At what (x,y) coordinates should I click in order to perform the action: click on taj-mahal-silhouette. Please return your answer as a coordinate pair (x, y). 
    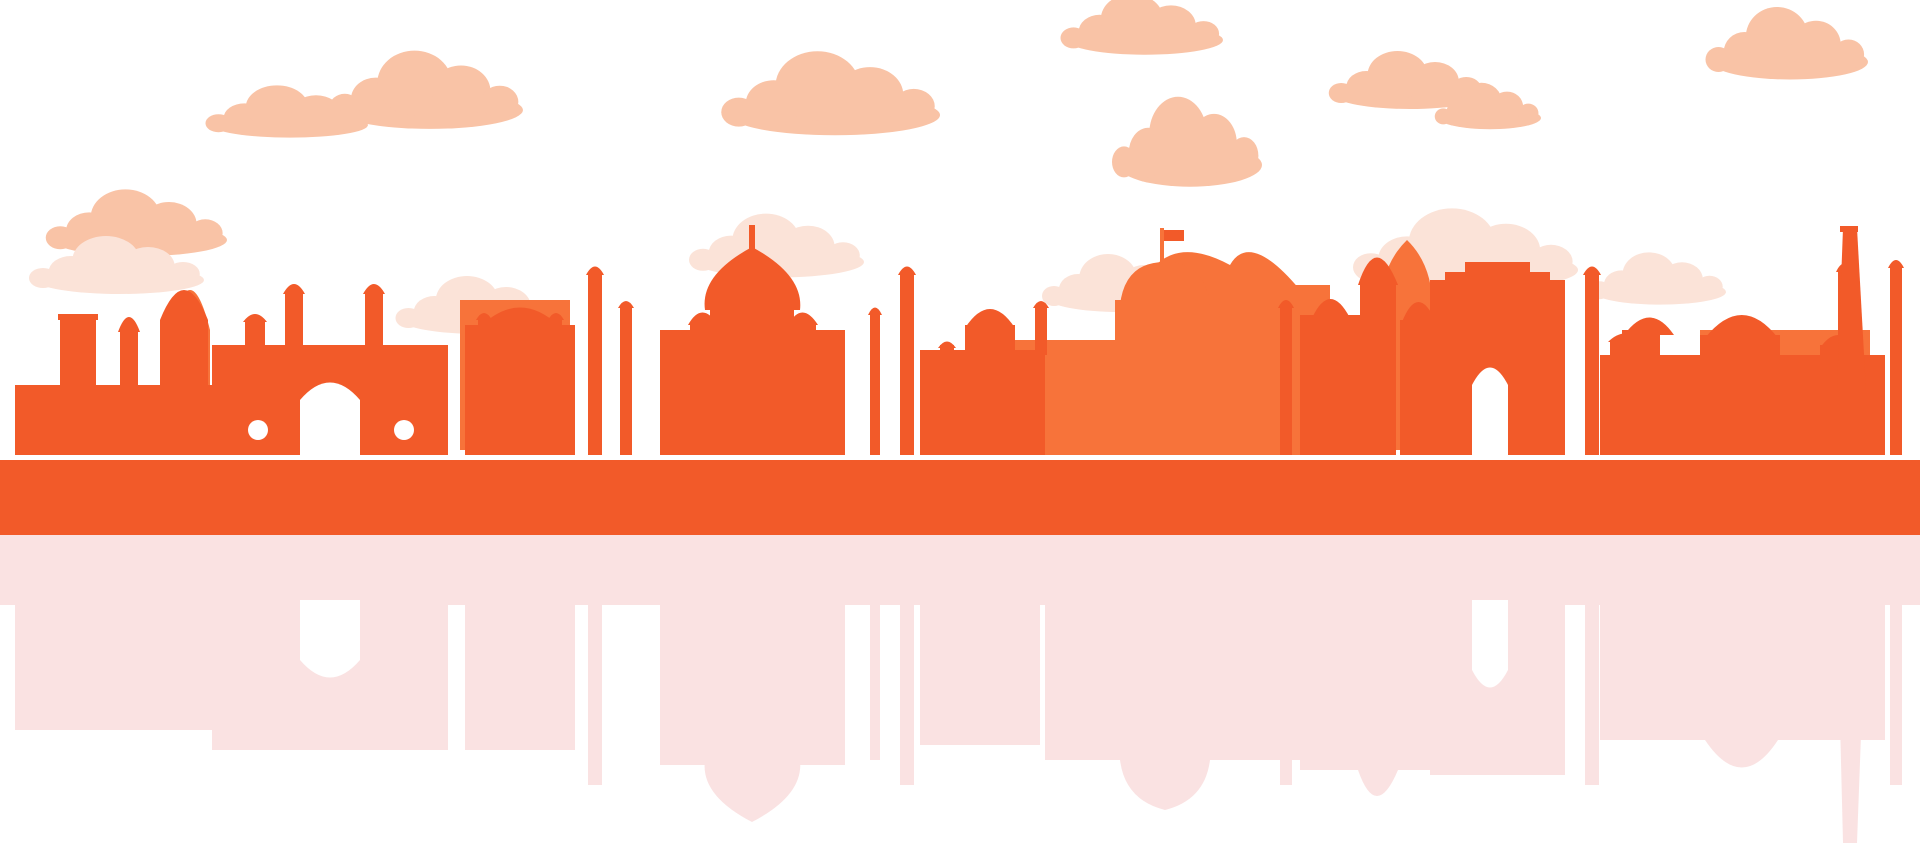
    Looking at the image, I should click on (788, 340).